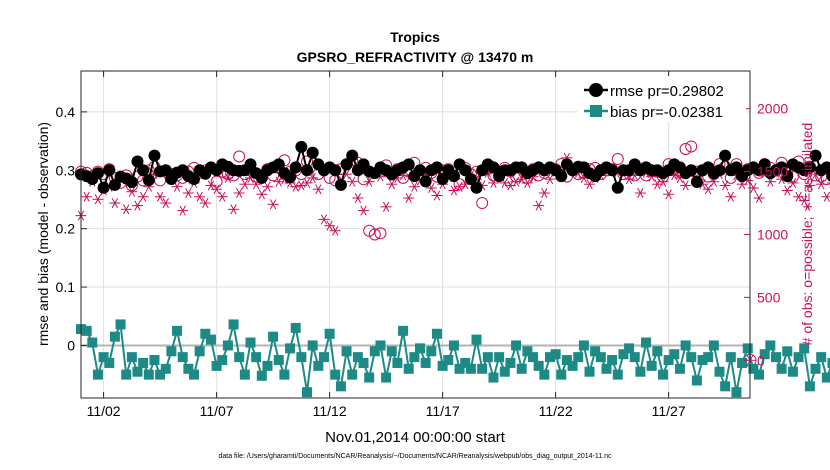 Image resolution: width=830 pixels, height=470 pixels. I want to click on y-tick-label: 0, so click(71, 345).